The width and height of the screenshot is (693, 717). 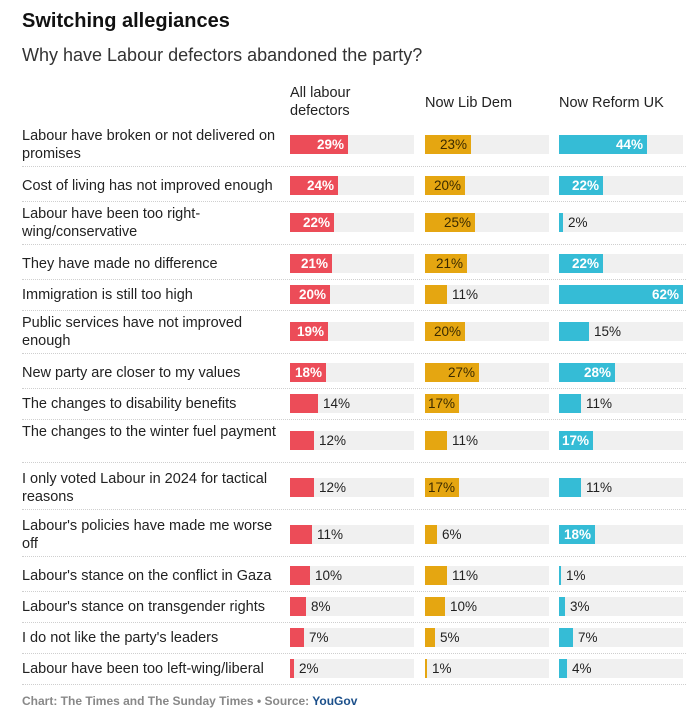 I want to click on bar-track: 8%, so click(x=352, y=606).